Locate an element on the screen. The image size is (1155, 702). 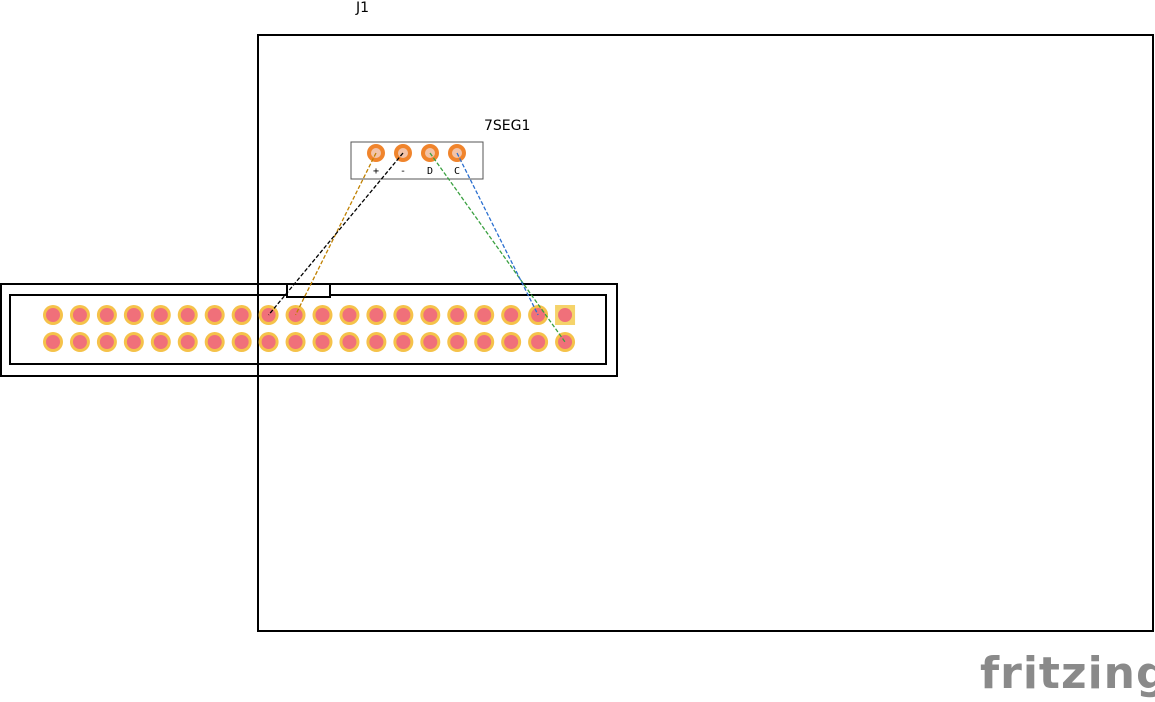
module-label-7seg1: 7SEG1 is located at coordinates (507, 126).